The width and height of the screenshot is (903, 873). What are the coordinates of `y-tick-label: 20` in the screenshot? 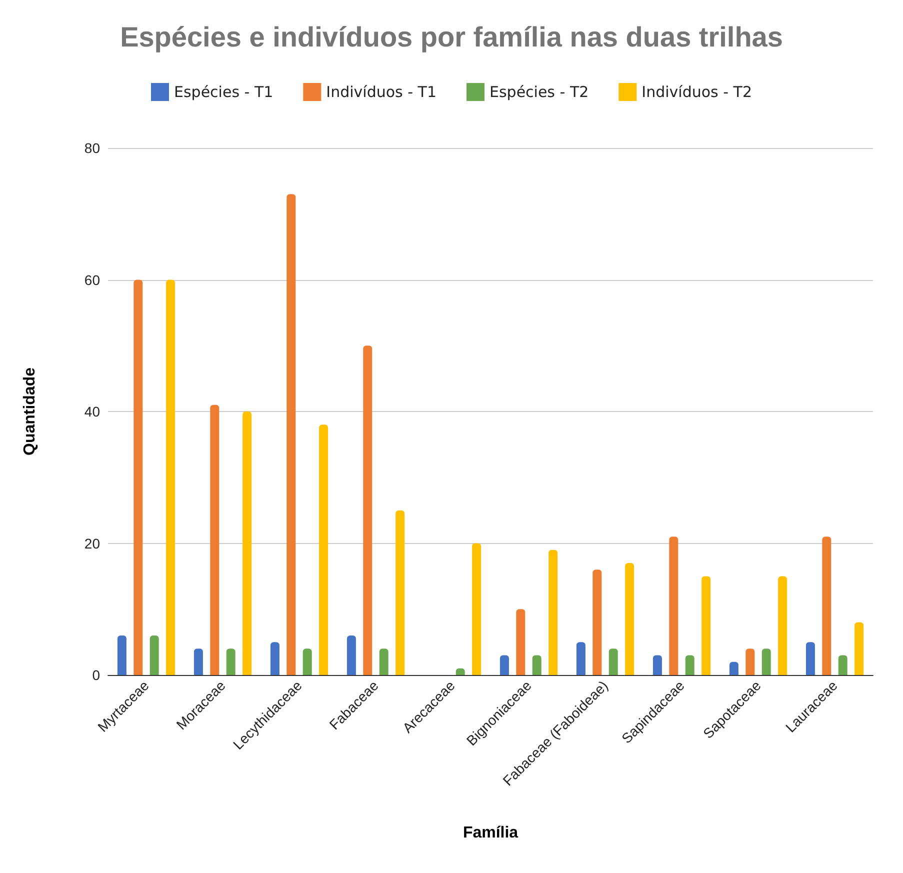 It's located at (92, 543).